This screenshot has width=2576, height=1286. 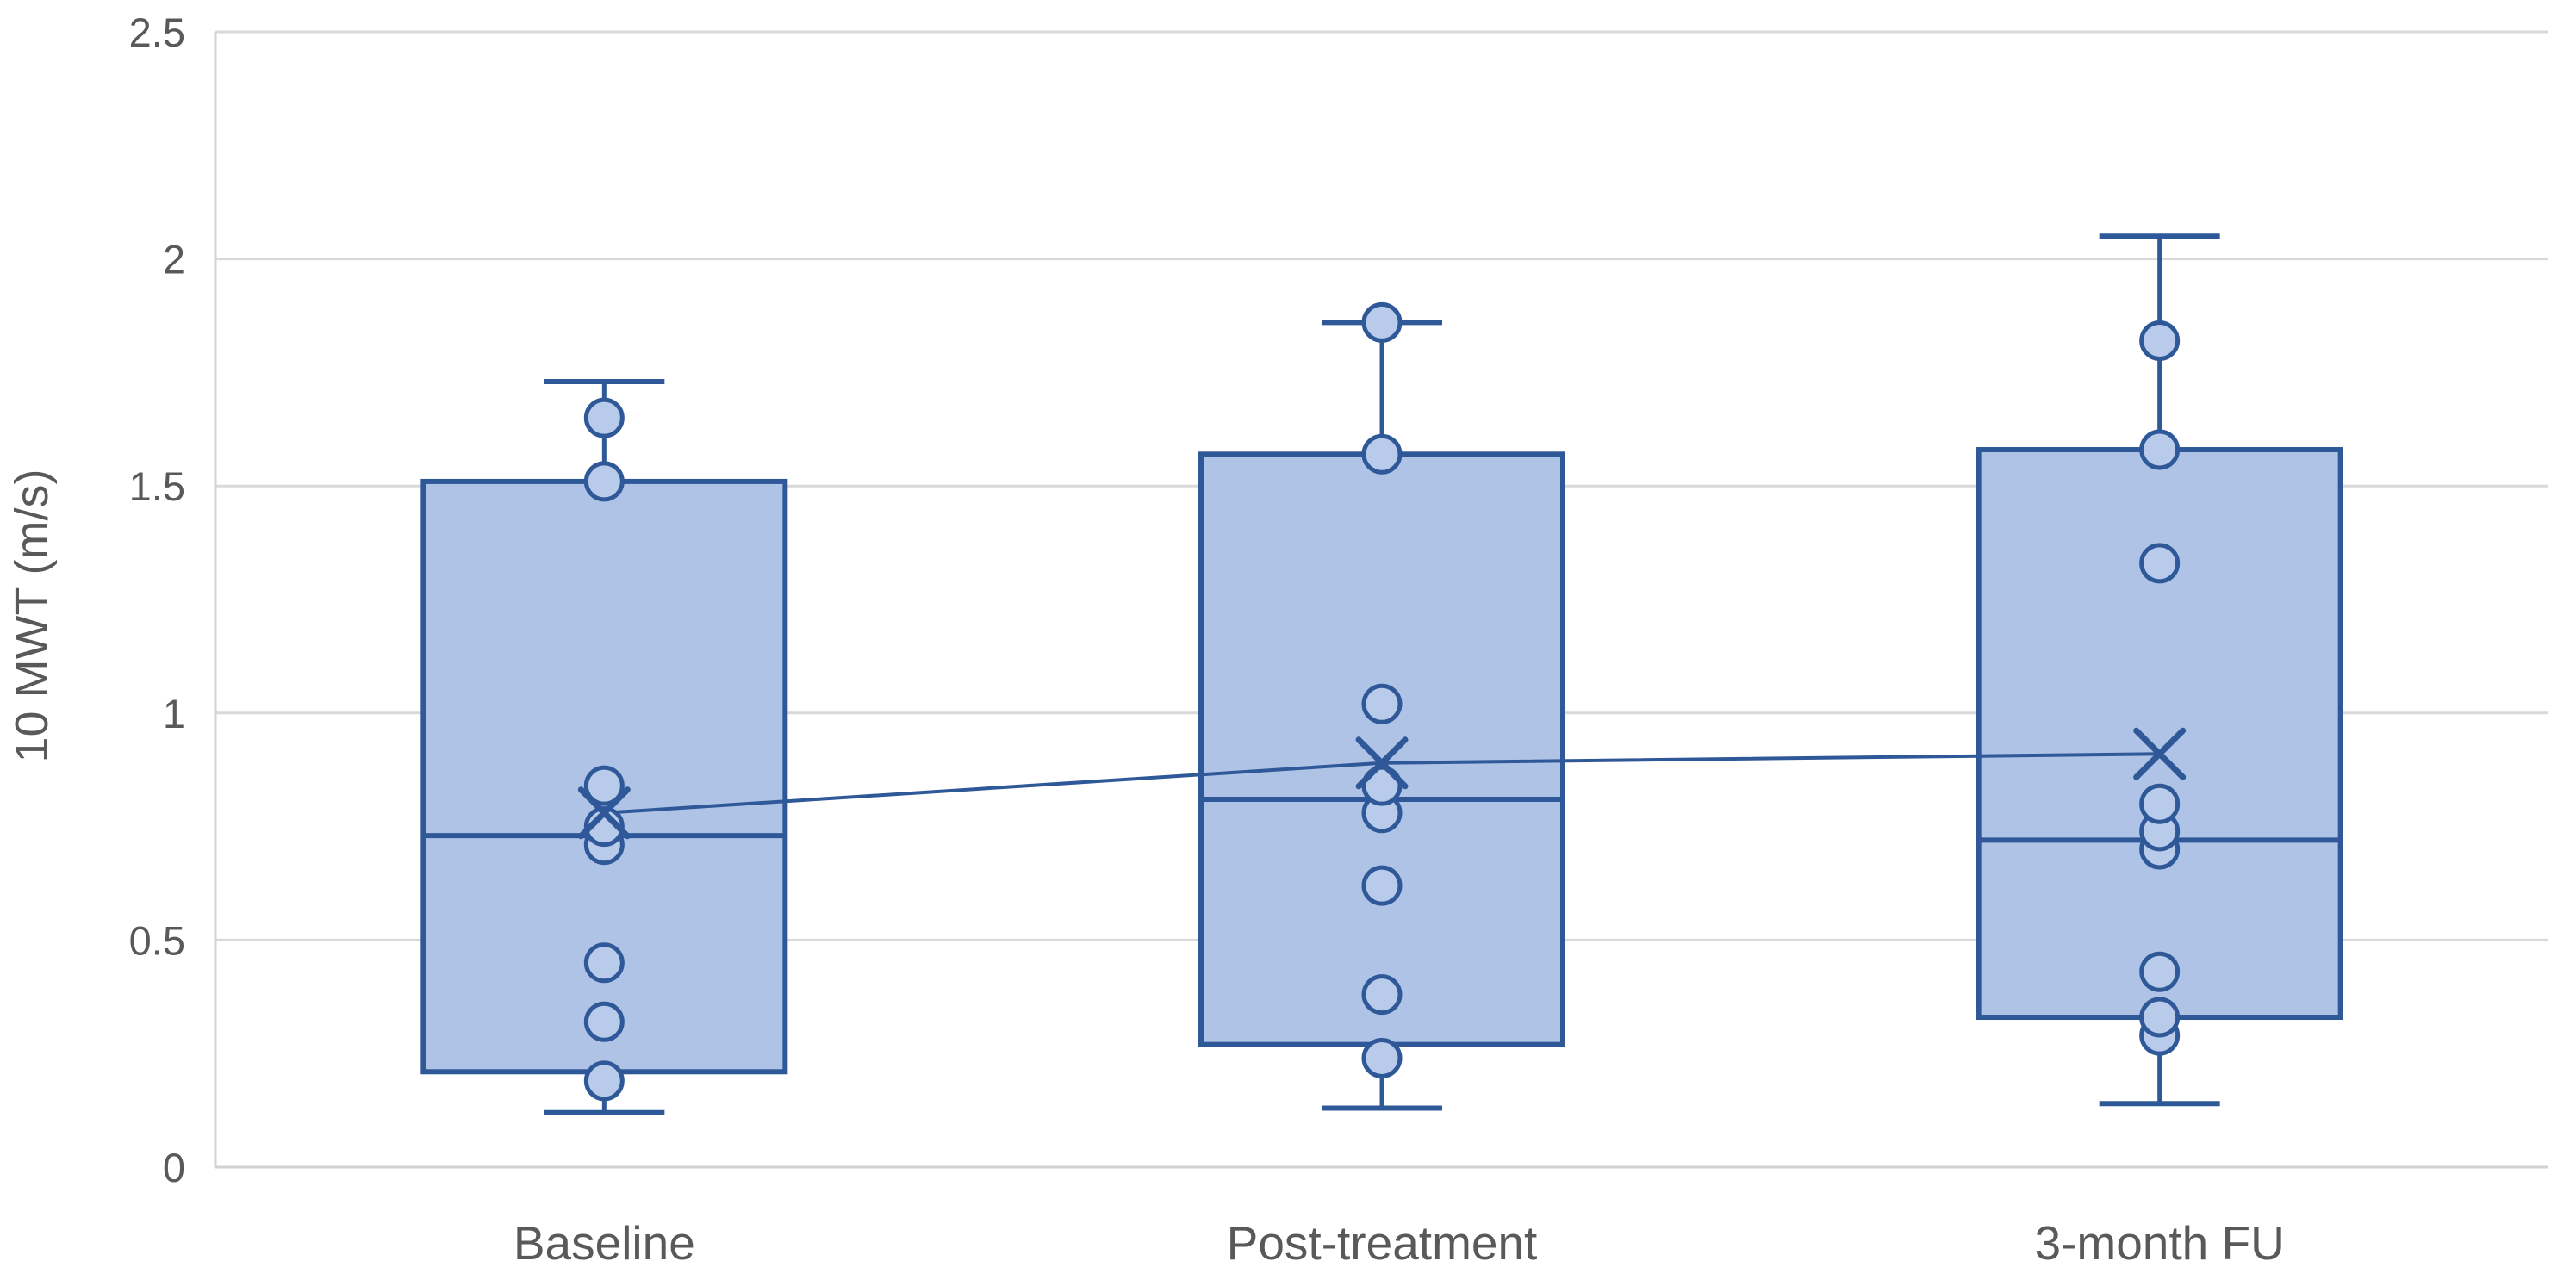 I want to click on mean-marker-x-post-treatment, so click(x=1382, y=763).